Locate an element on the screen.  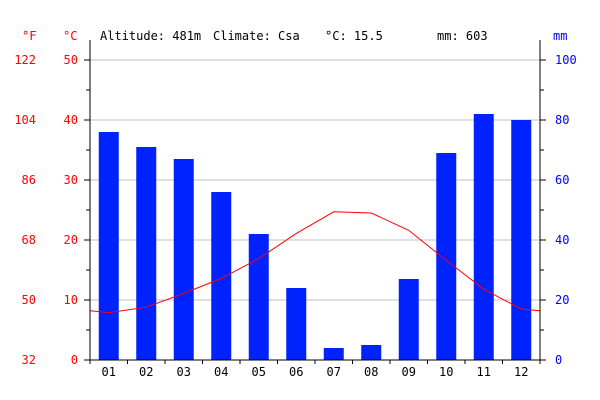
total-precip-label: mm: 603 is located at coordinates (462, 36).